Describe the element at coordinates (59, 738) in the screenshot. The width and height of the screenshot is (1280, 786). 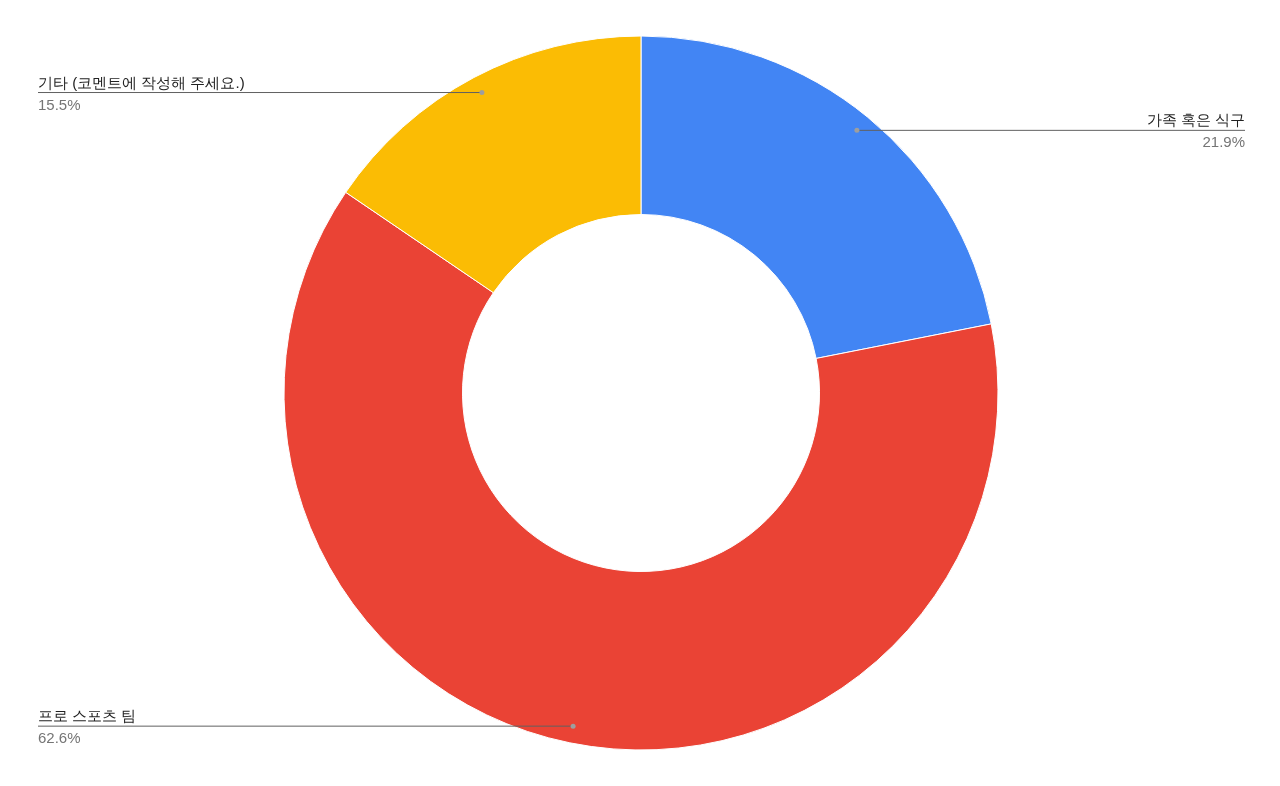
I see `data-label: 62.6%` at that location.